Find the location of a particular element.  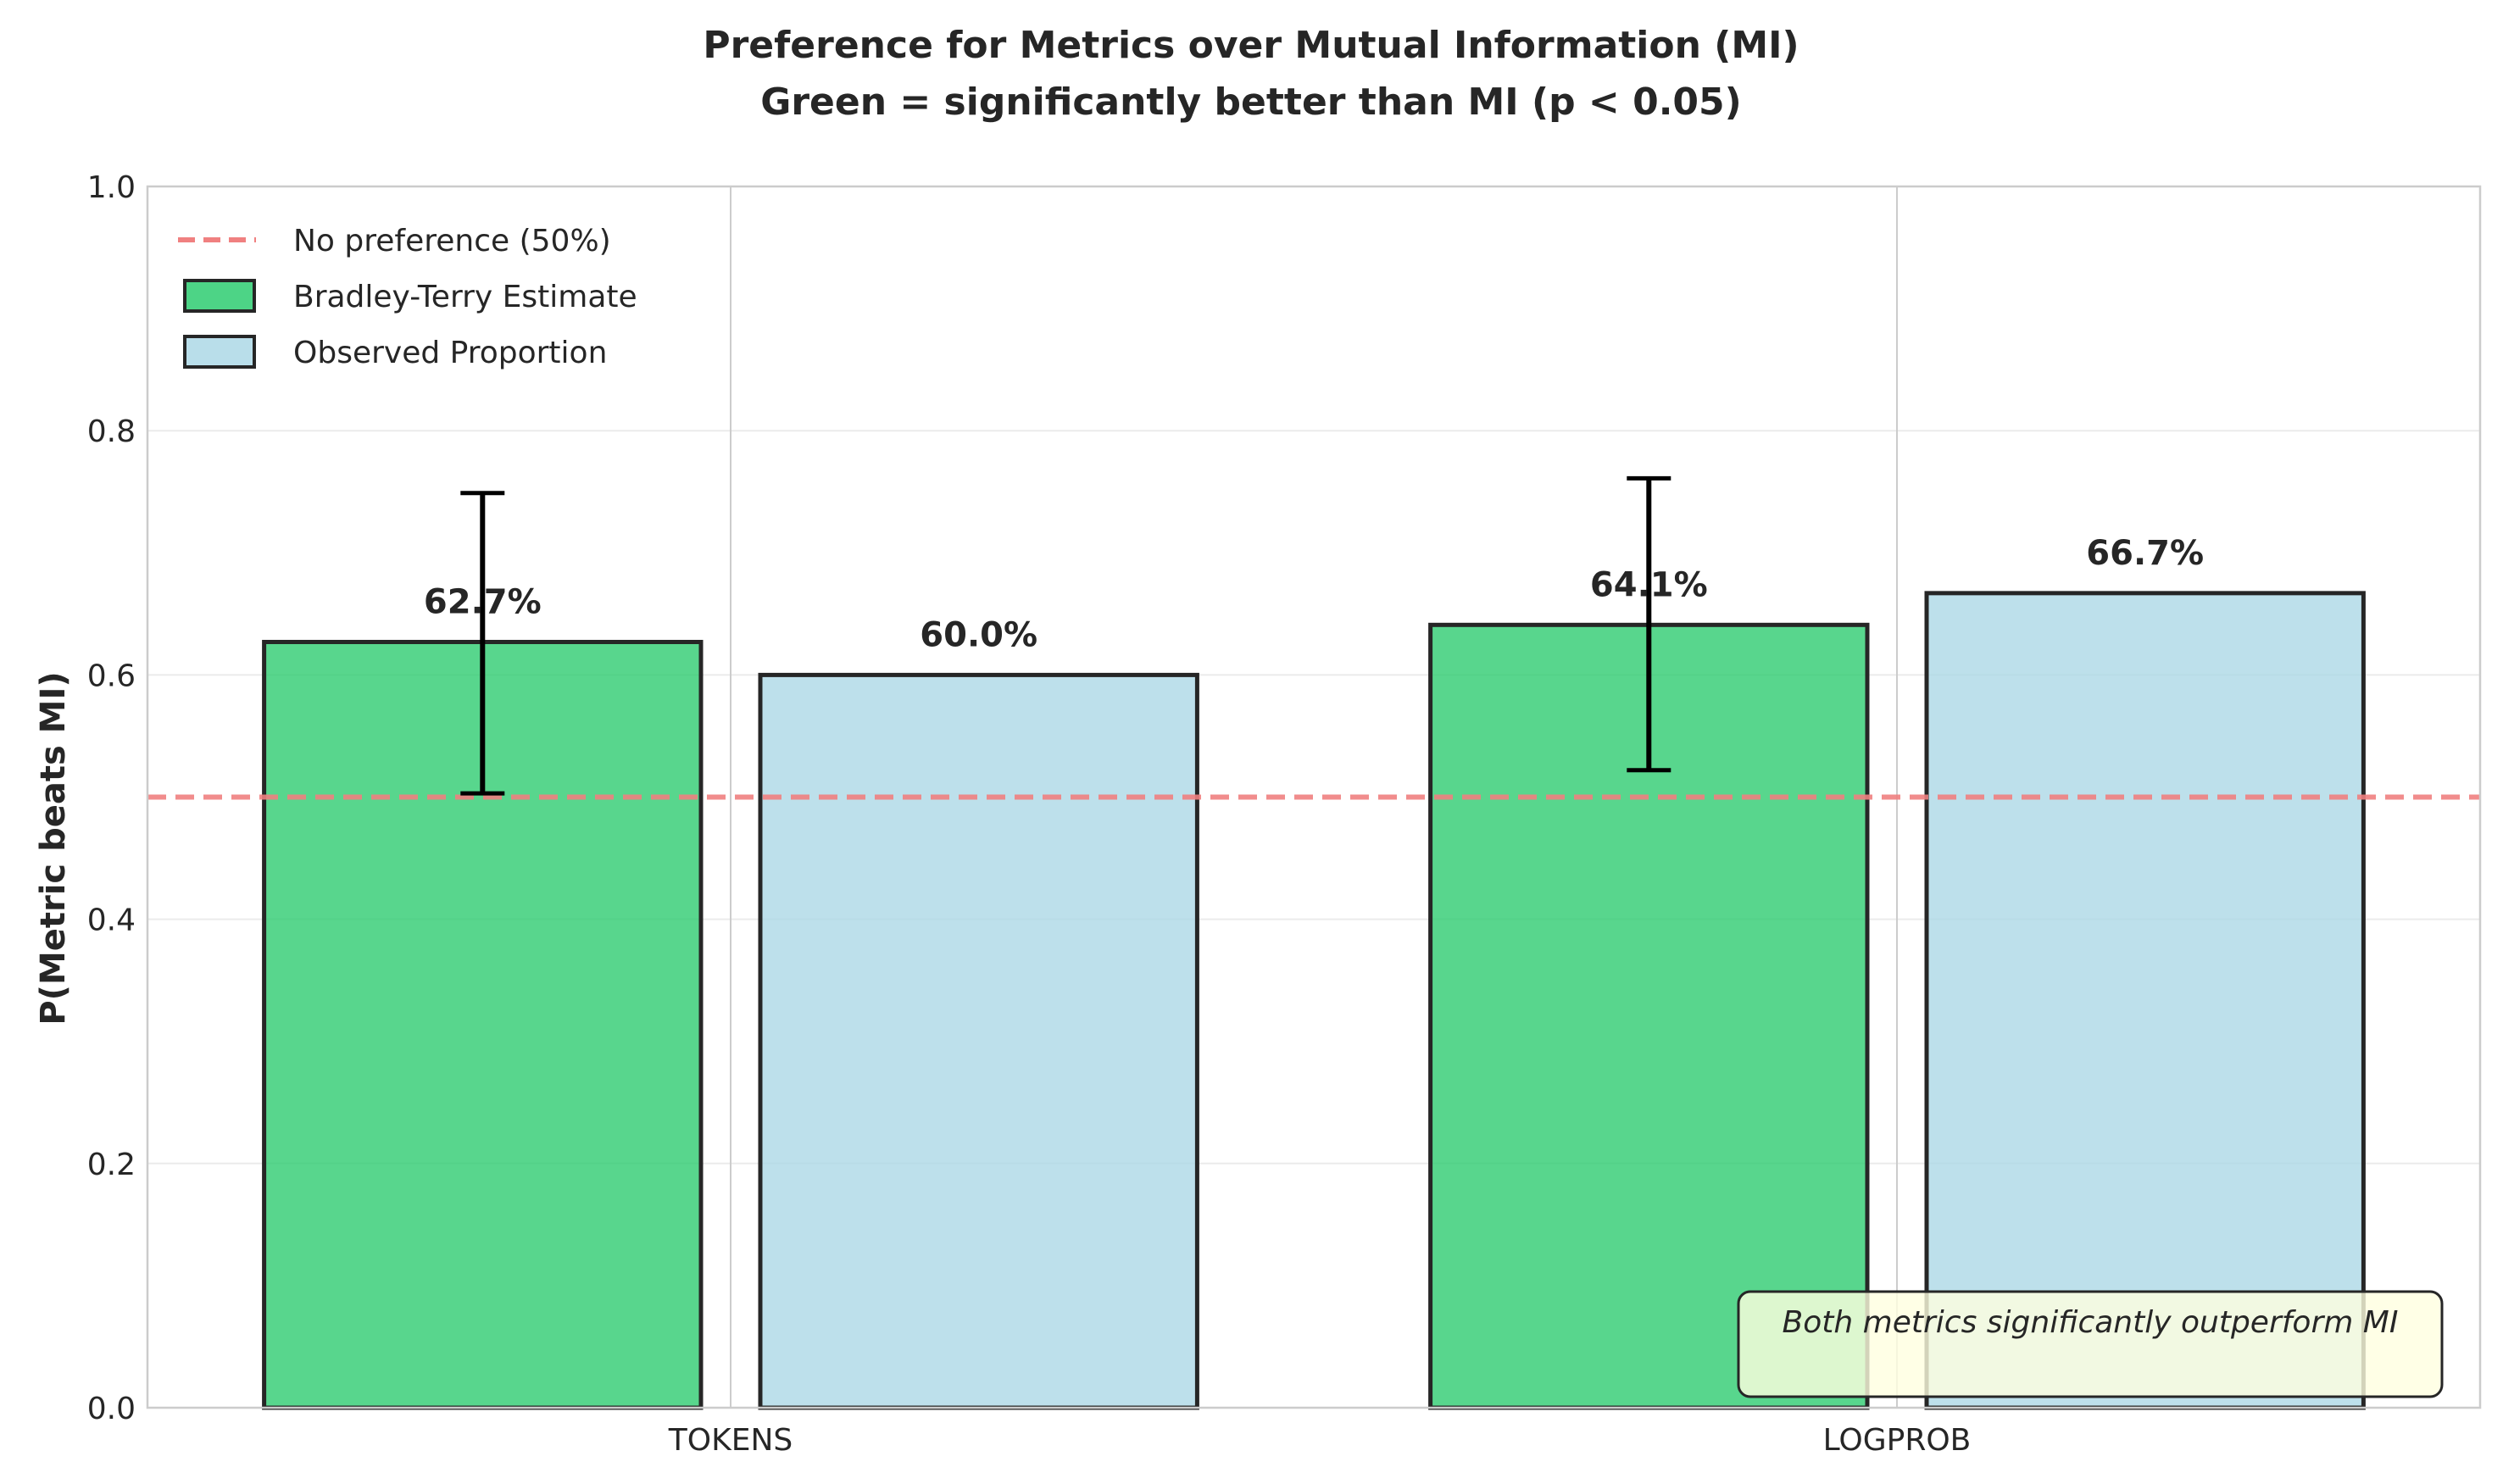

annotation-text: Both metrics significantly outperform MI is located at coordinates (2091, 1322).